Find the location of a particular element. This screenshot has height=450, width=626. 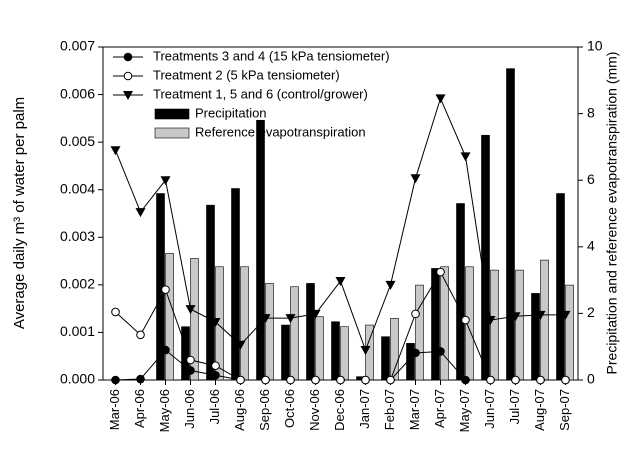

y2-tick-label: 0 is located at coordinates (591, 379).